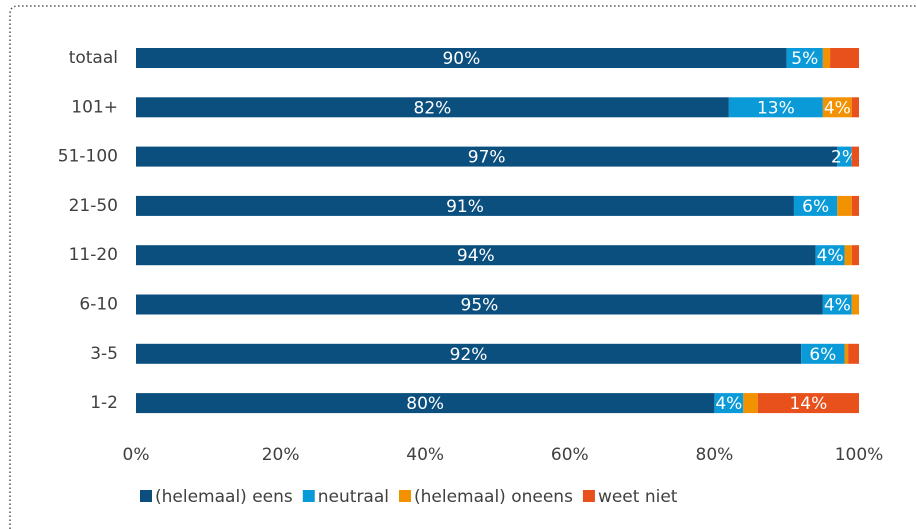 Image resolution: width=916 pixels, height=529 pixels. Describe the element at coordinates (88, 157) in the screenshot. I see `y-tick-label: 51-100` at that location.